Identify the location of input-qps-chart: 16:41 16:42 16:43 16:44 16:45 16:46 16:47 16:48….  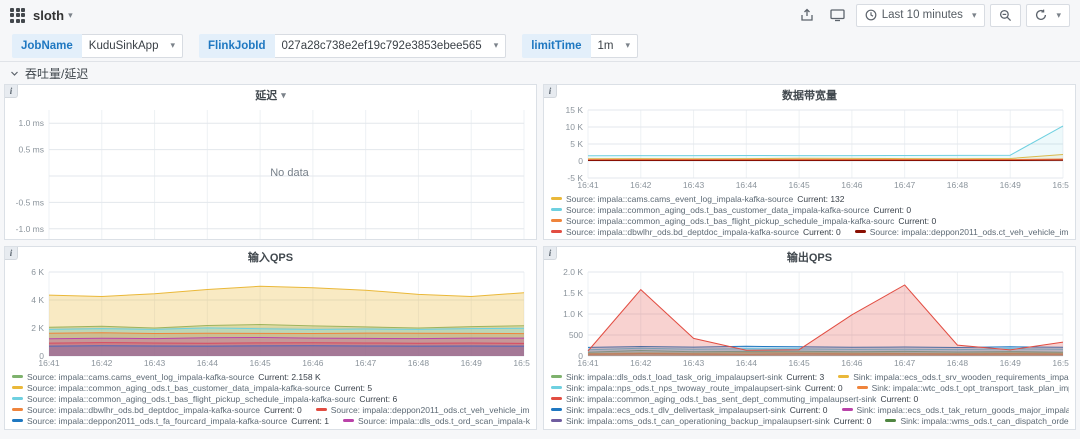
(270, 318).